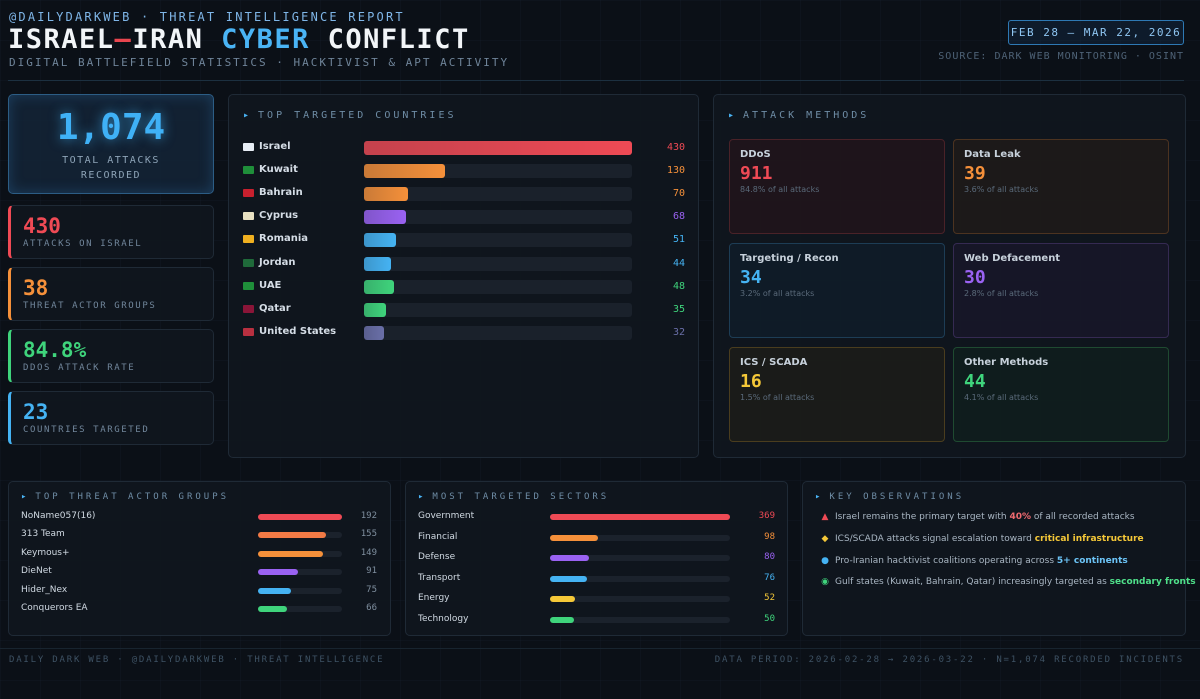 Image resolution: width=1200 pixels, height=699 pixels. What do you see at coordinates (43, 534) in the screenshot?
I see `category-name: 313 Team` at bounding box center [43, 534].